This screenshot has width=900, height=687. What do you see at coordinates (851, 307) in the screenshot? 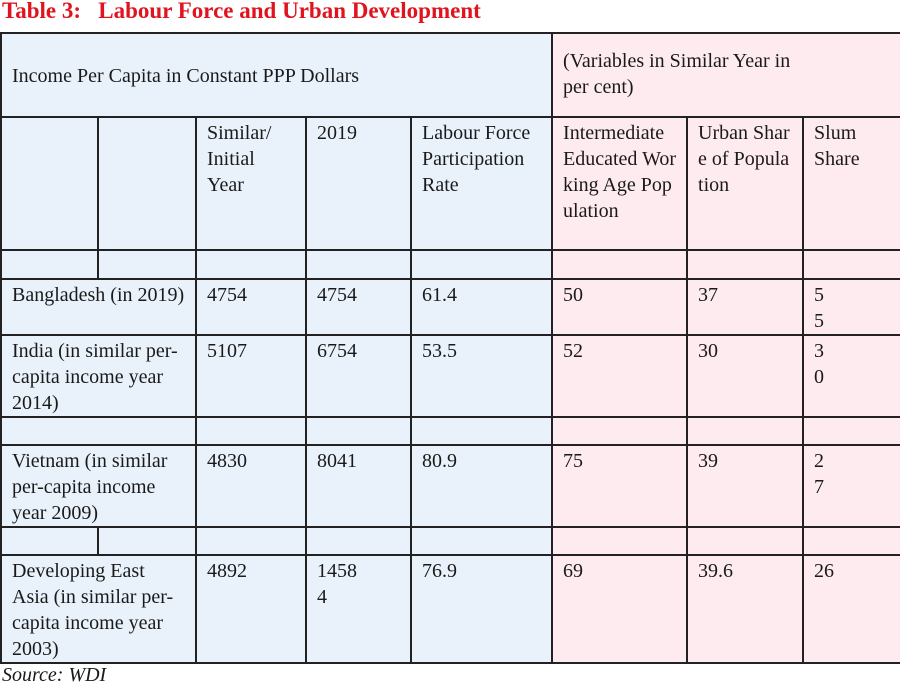
I see `slum-cell: 55` at bounding box center [851, 307].